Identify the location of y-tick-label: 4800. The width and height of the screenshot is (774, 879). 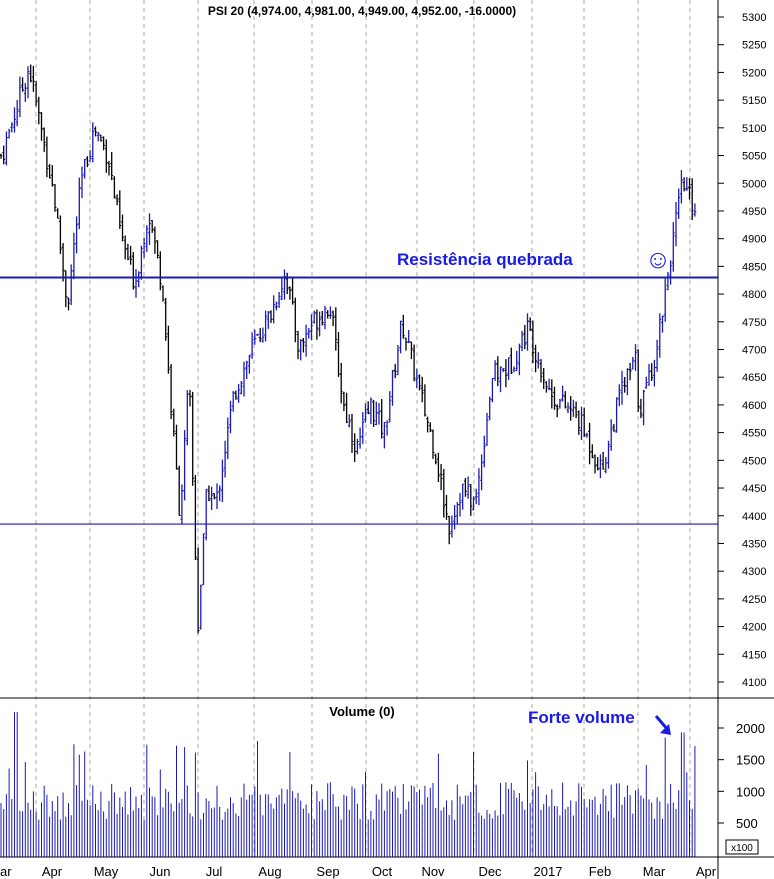
(754, 295).